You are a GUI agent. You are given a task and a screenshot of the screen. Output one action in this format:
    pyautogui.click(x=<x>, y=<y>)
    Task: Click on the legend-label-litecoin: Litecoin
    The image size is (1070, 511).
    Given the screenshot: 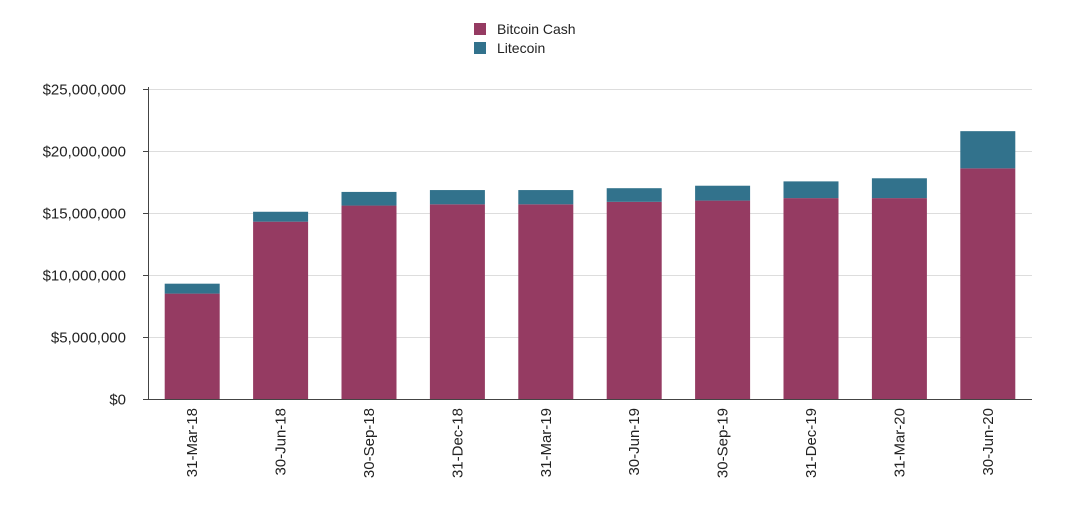 What is the action you would take?
    pyautogui.click(x=521, y=48)
    